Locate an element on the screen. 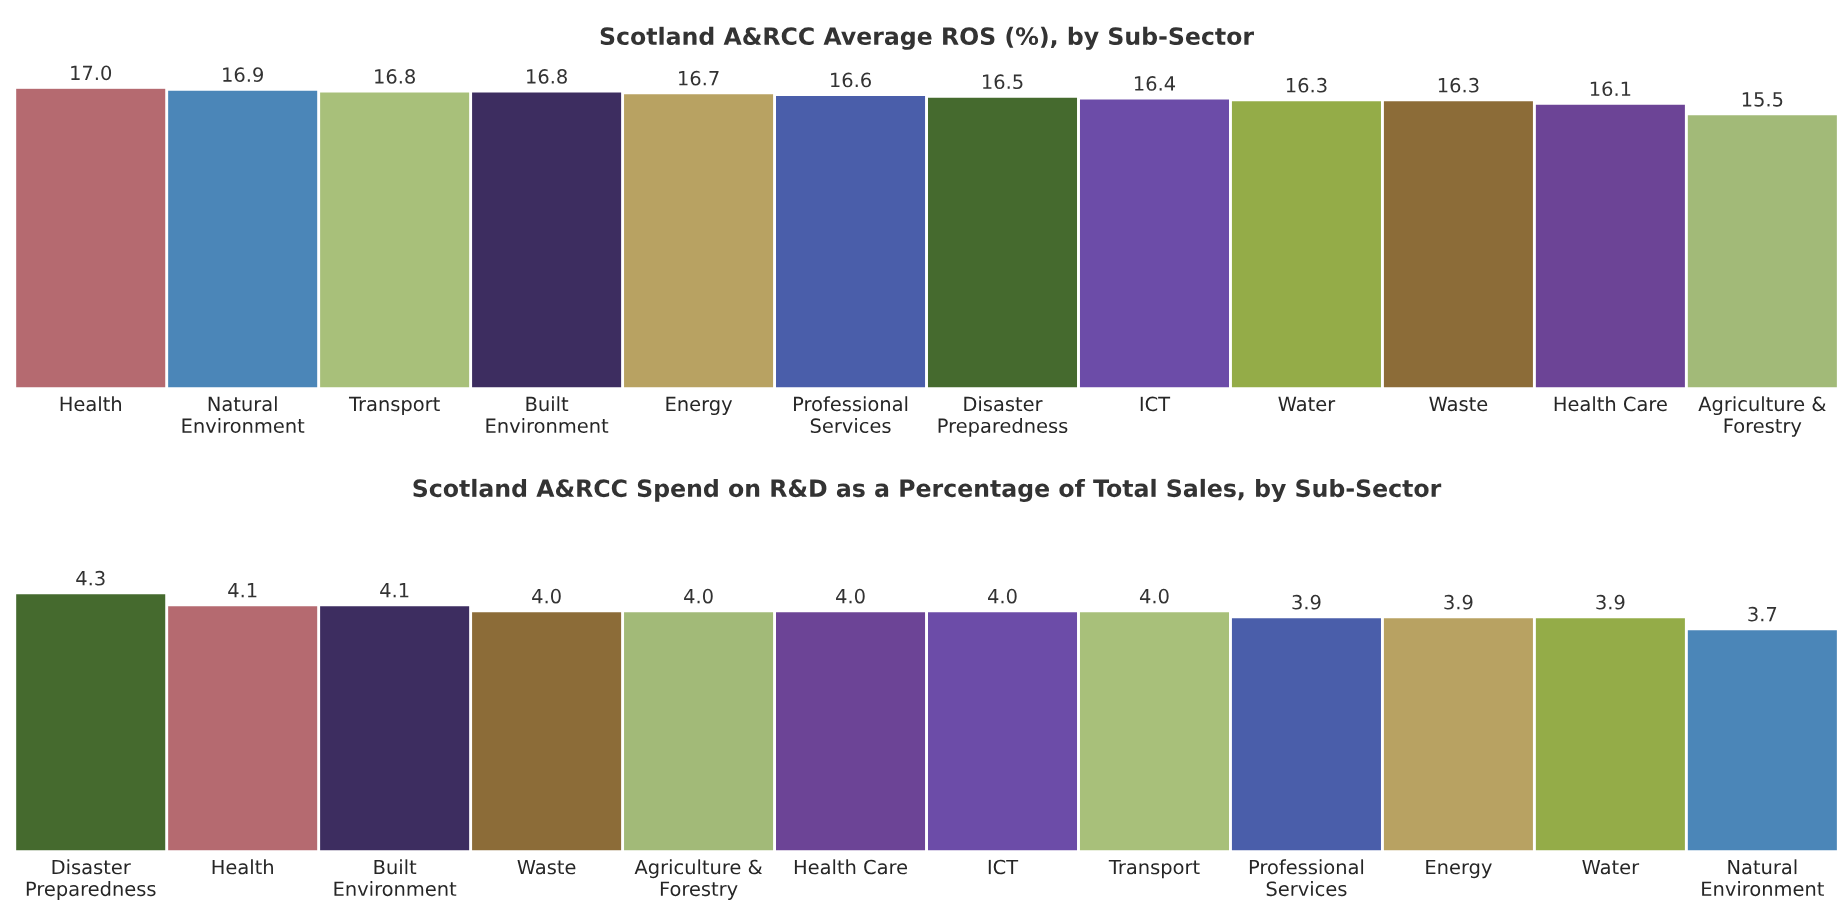  data-label: 16.7 is located at coordinates (699, 78).